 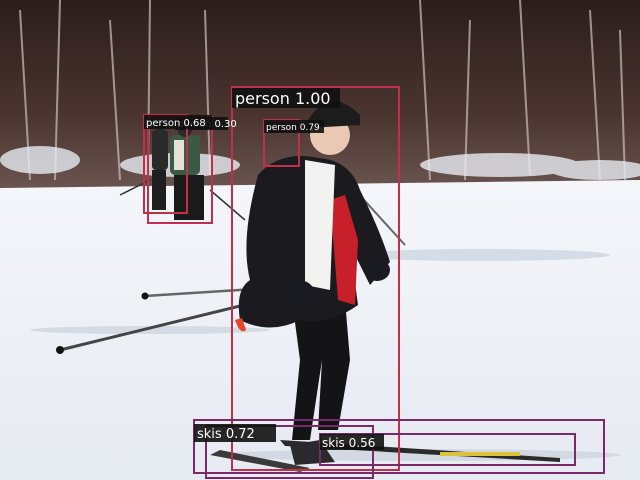 I want to click on detection-label-score: 0.30, so click(x=225, y=124).